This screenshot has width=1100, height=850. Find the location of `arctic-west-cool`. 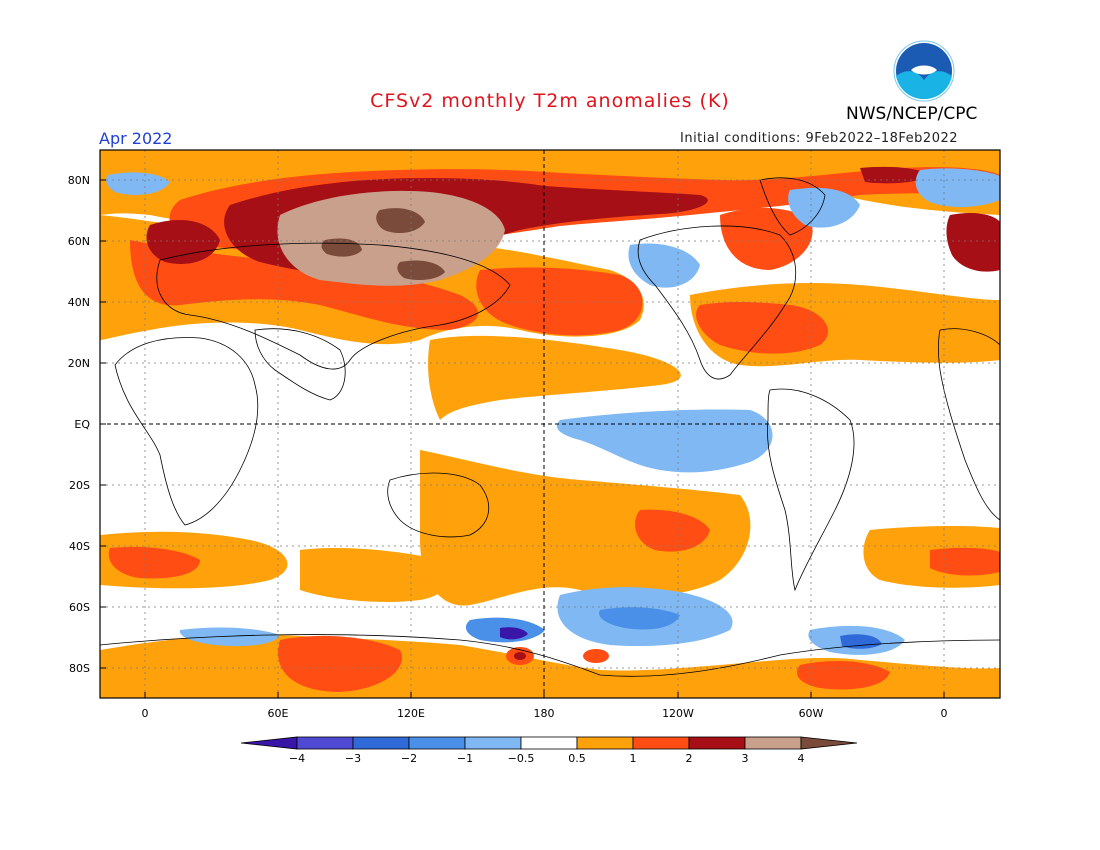

arctic-west-cool is located at coordinates (138, 183).